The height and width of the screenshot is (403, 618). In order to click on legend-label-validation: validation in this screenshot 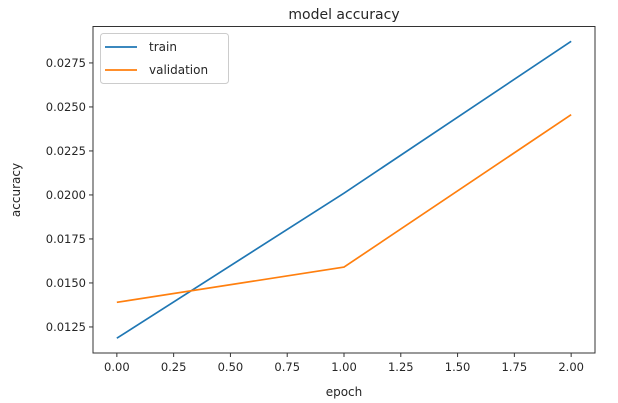, I will do `click(178, 70)`.